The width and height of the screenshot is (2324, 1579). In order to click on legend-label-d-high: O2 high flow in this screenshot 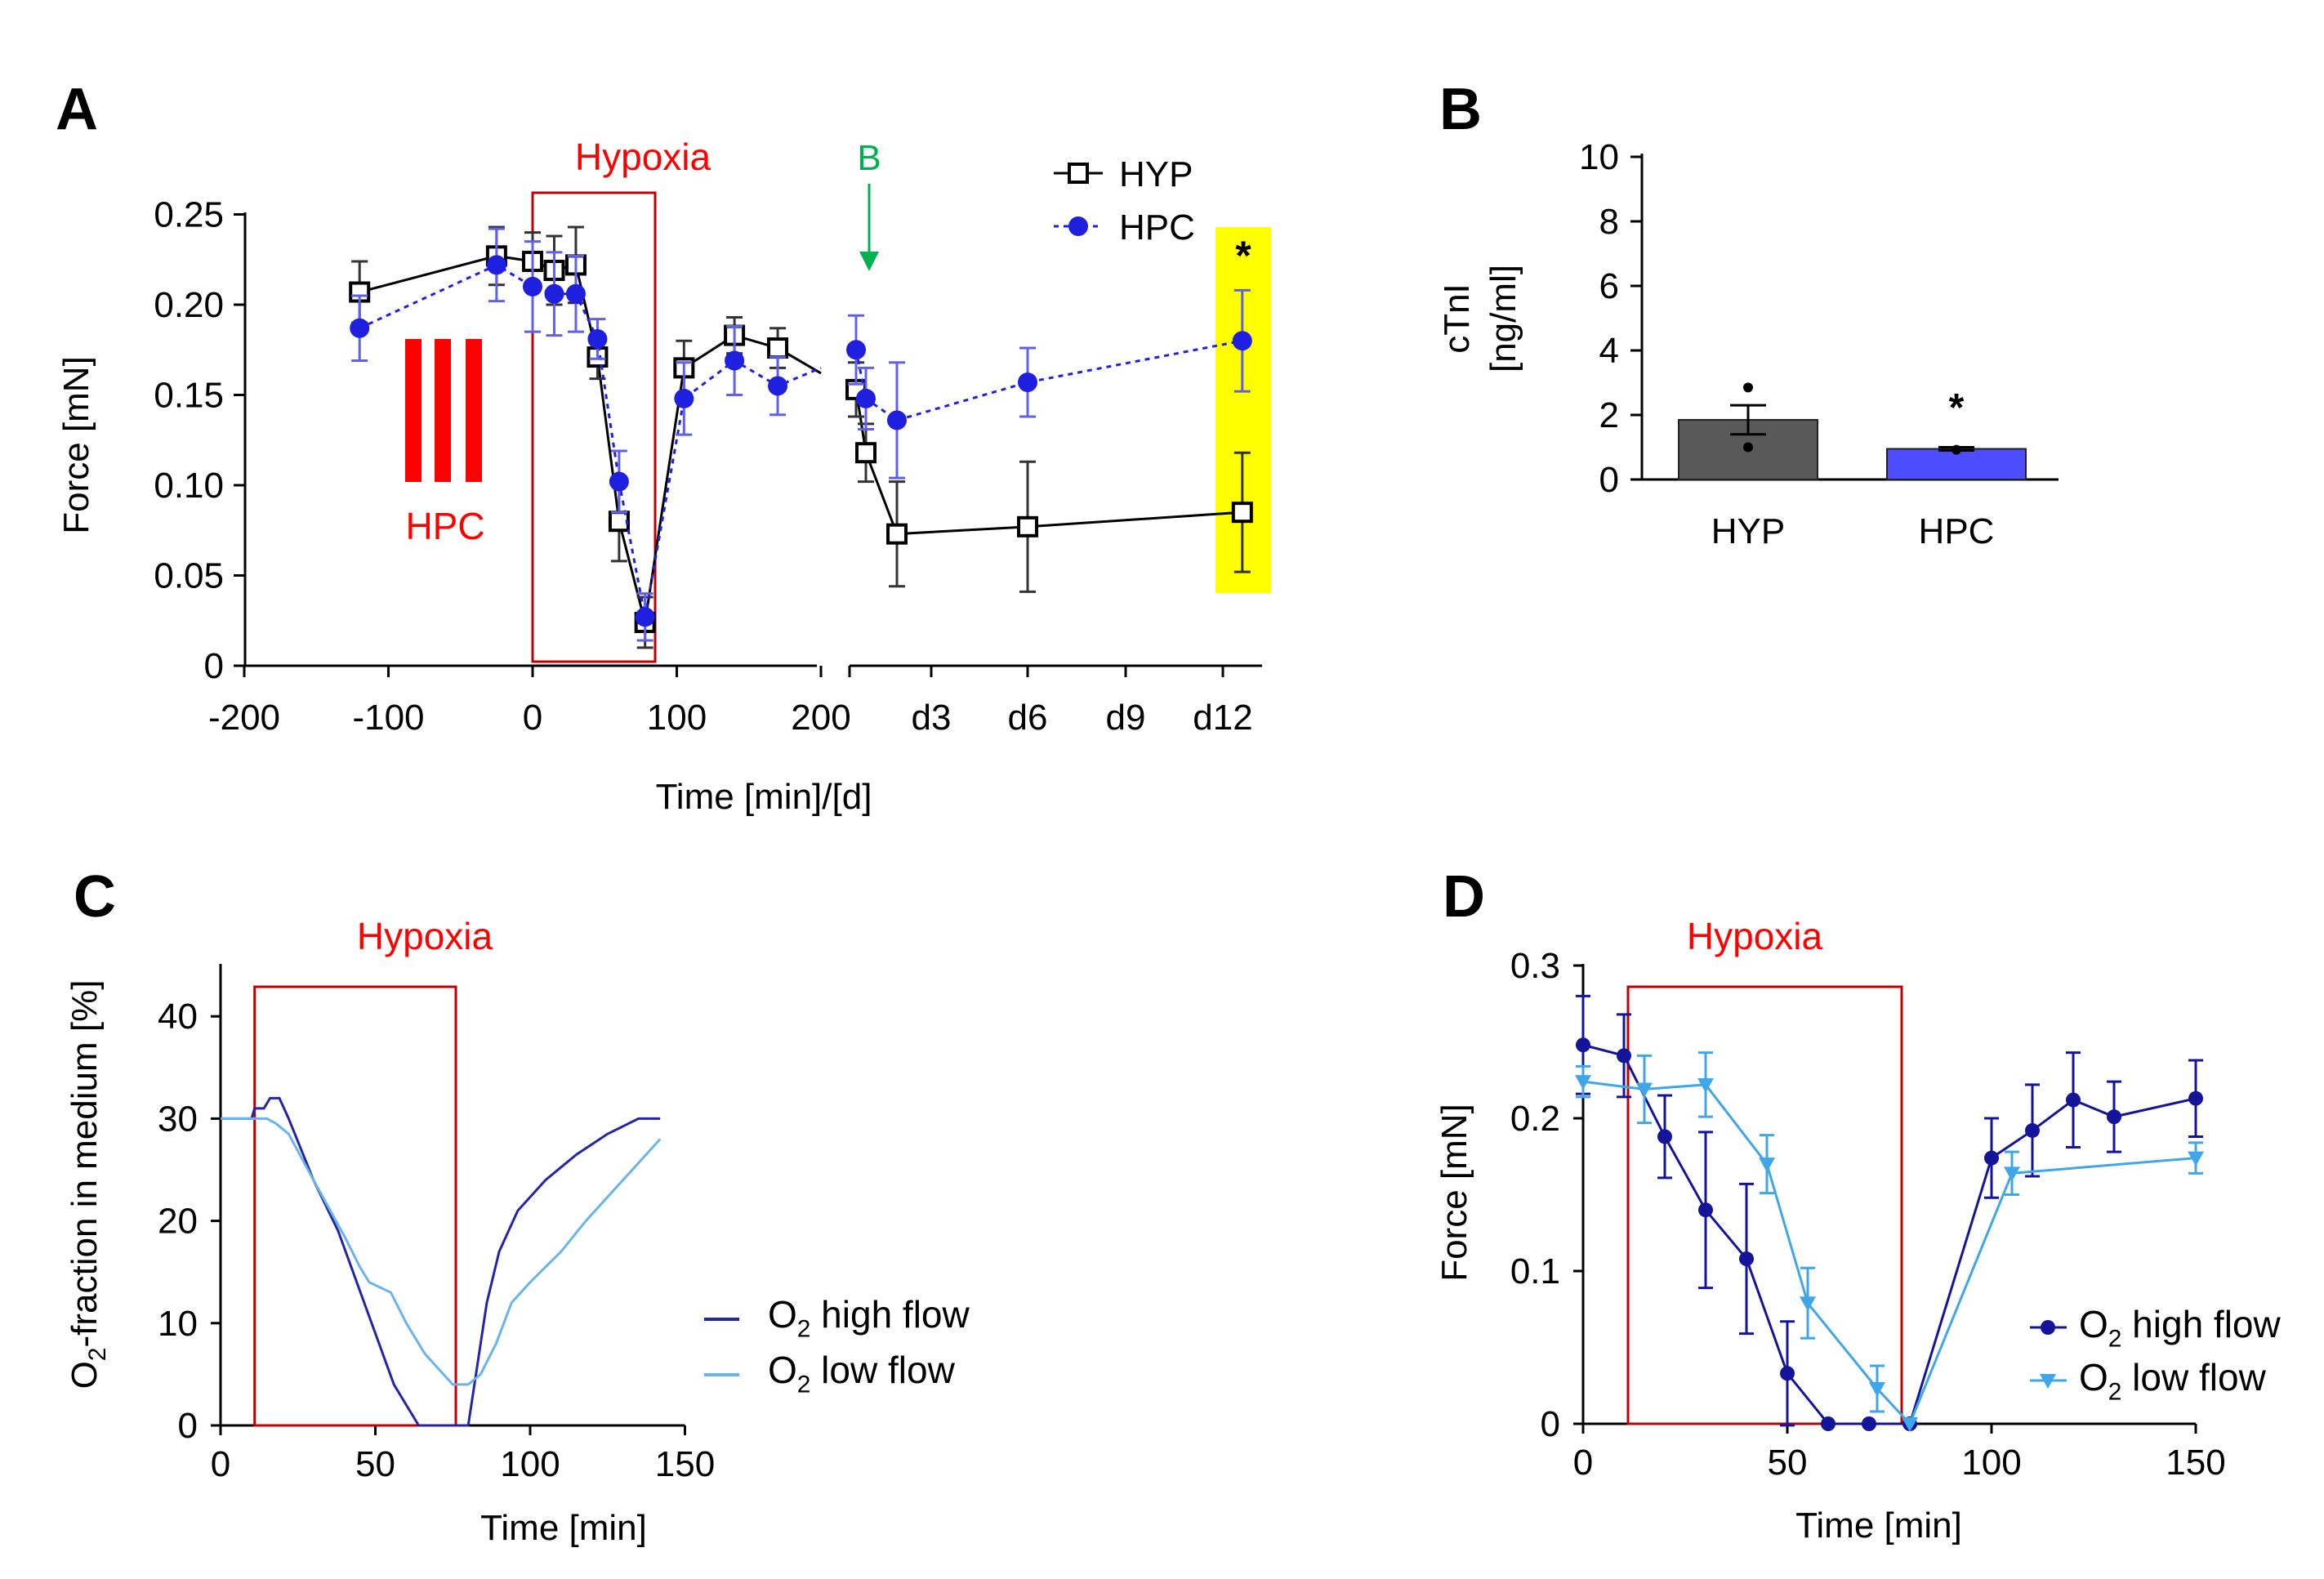, I will do `click(2180, 1328)`.